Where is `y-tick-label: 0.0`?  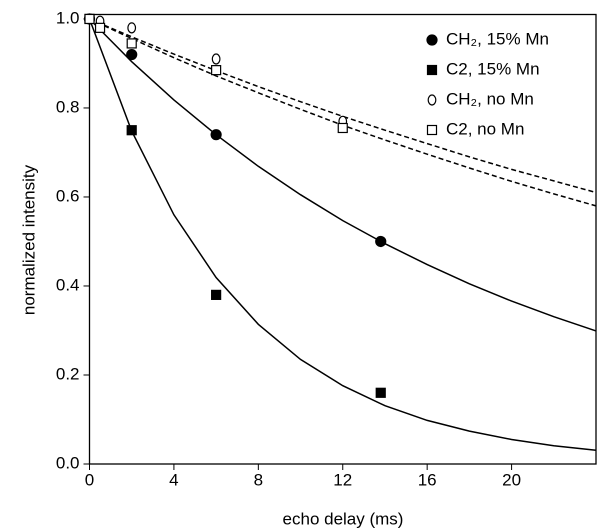 y-tick-label: 0.0 is located at coordinates (68, 462).